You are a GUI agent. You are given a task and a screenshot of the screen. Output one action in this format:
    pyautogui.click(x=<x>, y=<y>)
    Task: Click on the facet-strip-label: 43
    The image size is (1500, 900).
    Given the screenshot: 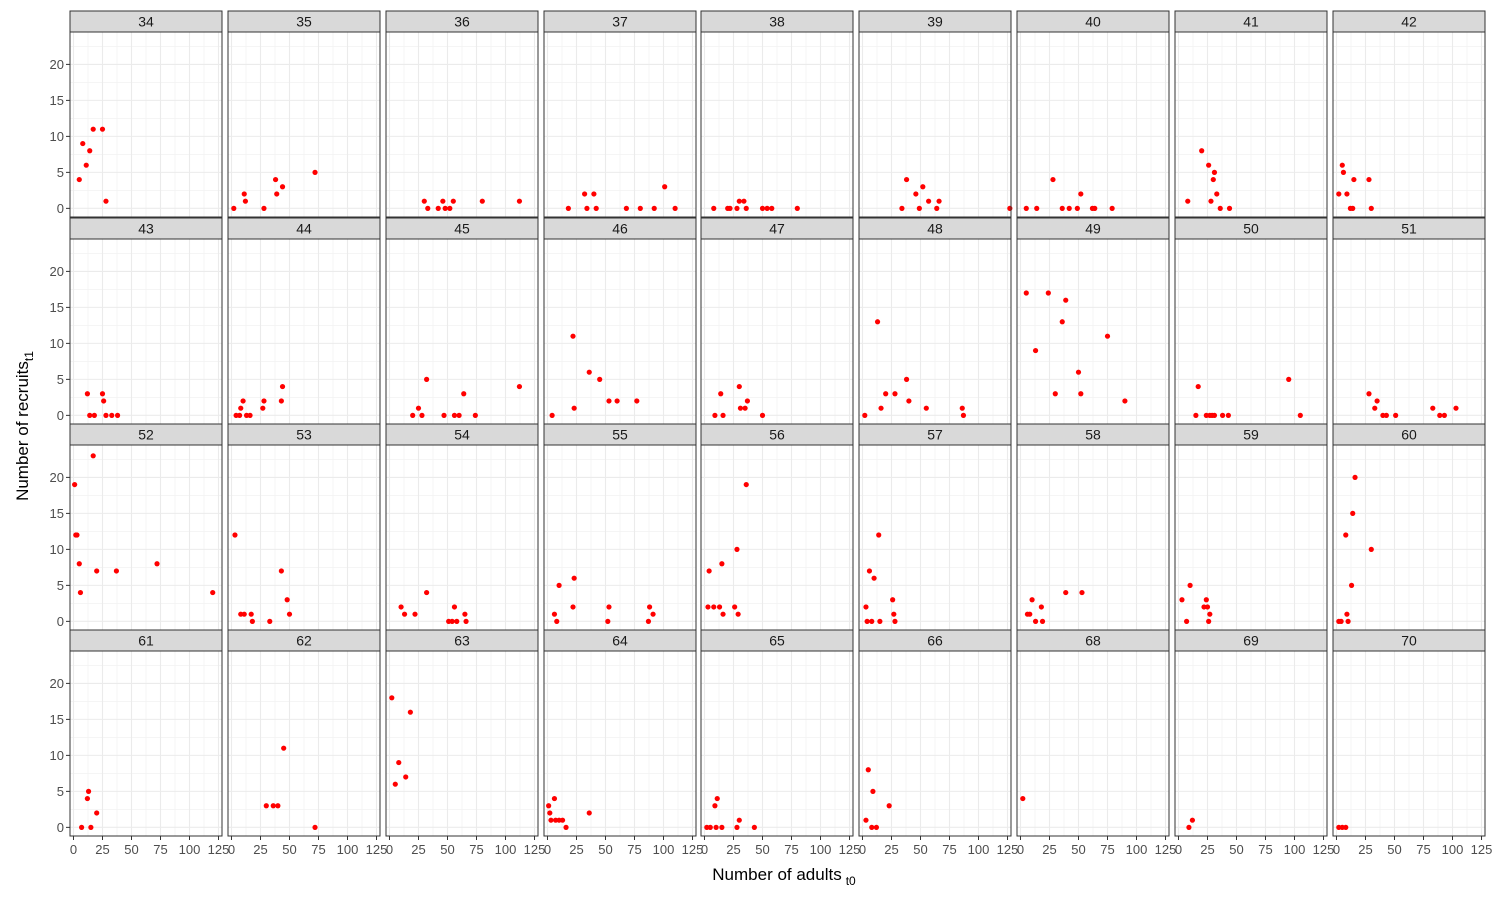 What is the action you would take?
    pyautogui.click(x=146, y=229)
    